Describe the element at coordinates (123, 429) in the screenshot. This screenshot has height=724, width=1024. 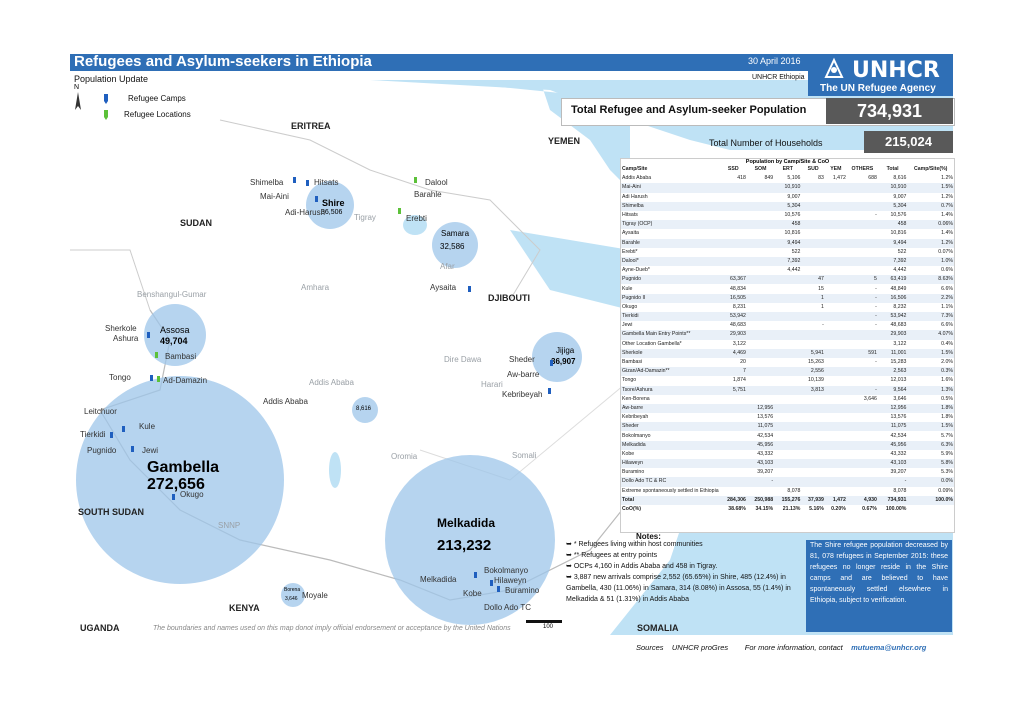
I see `camp-marker-kule` at that location.